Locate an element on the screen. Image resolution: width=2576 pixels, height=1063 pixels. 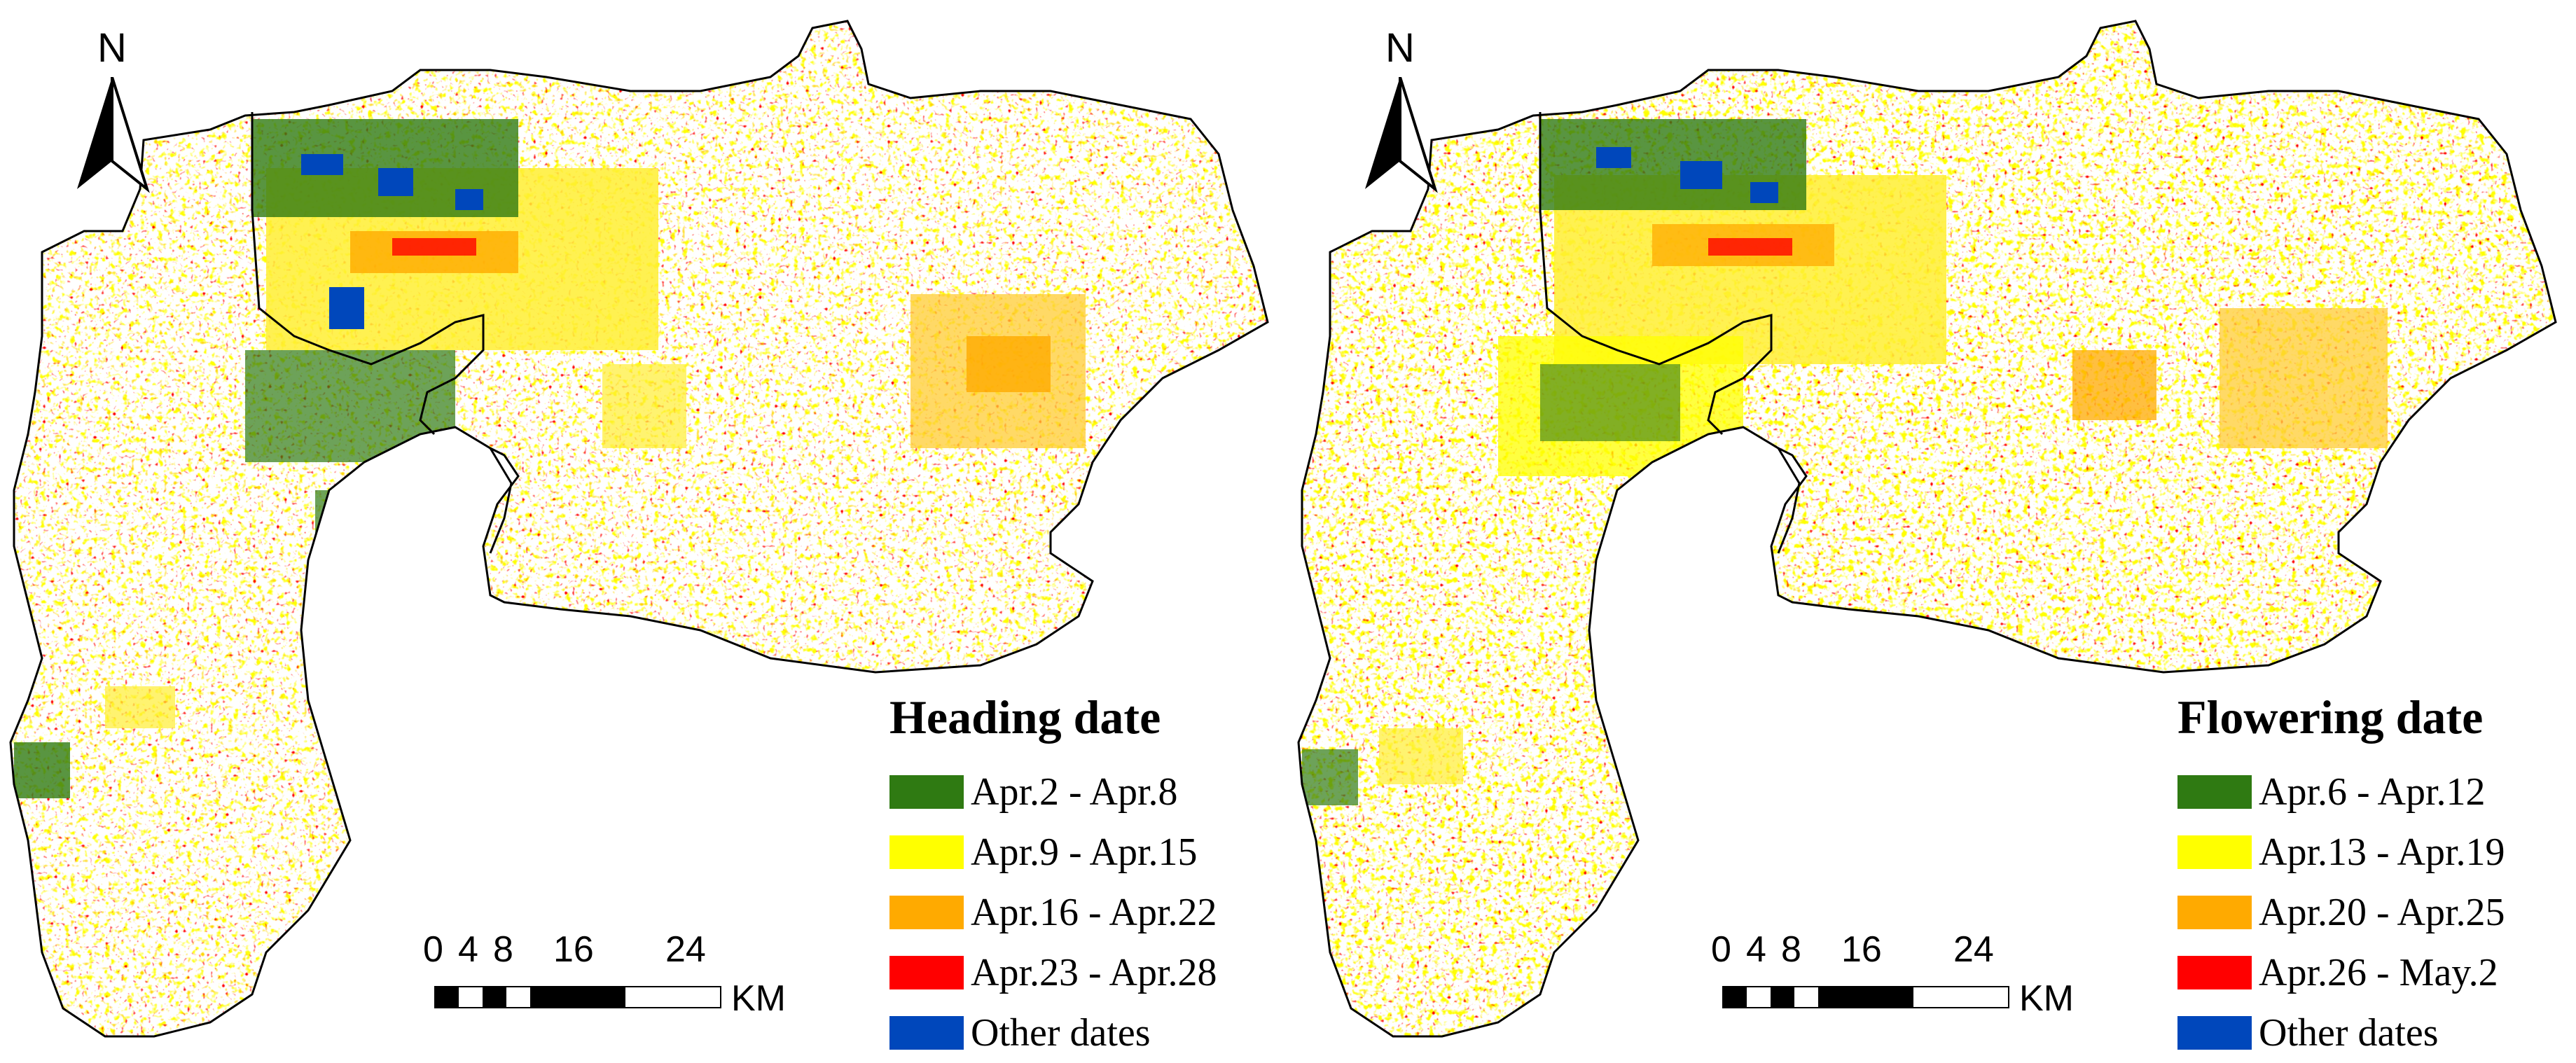
legend-item: Apr.23 - Apr.28 is located at coordinates (1099, 973).